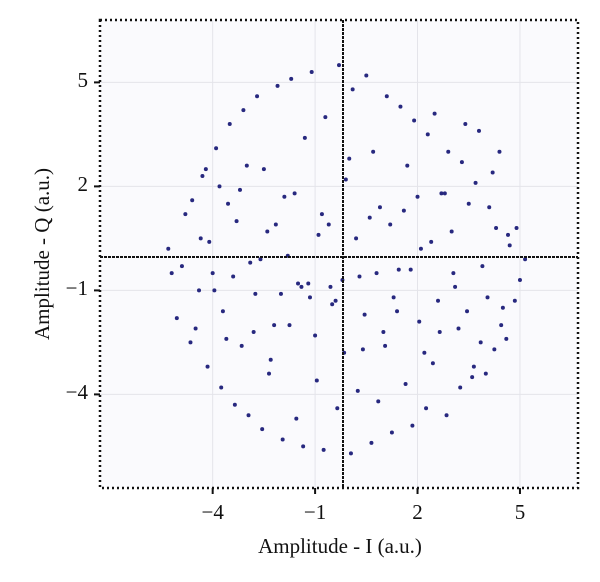 The image size is (600, 582). What do you see at coordinates (520, 512) in the screenshot?
I see `x-tick-label: 5` at bounding box center [520, 512].